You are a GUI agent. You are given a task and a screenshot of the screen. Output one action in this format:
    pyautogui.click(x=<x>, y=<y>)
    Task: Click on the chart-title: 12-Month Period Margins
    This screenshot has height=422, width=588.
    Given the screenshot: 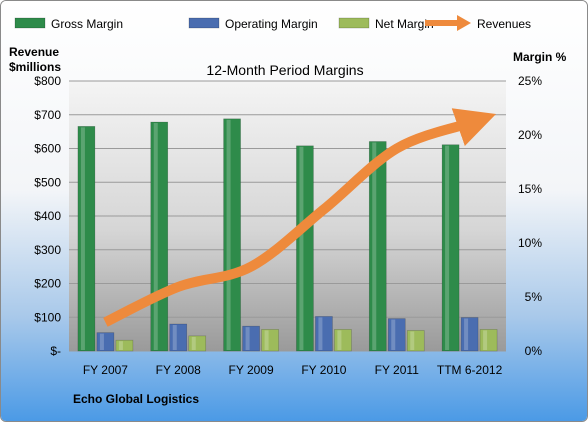 What is the action you would take?
    pyautogui.click(x=284, y=70)
    